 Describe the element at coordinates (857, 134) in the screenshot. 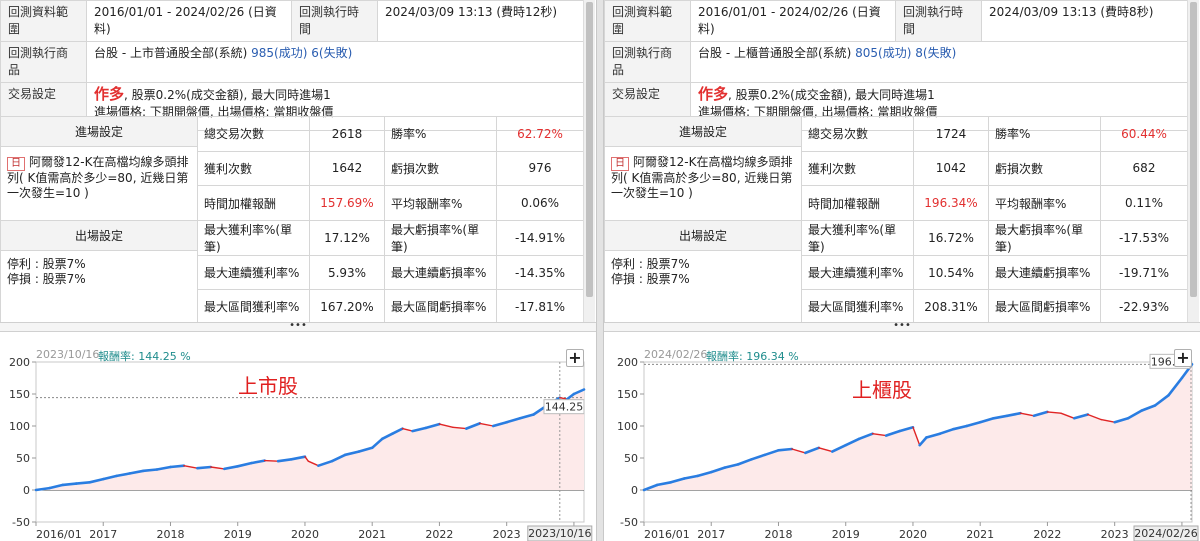

I see `stat-label: 總交易次數` at that location.